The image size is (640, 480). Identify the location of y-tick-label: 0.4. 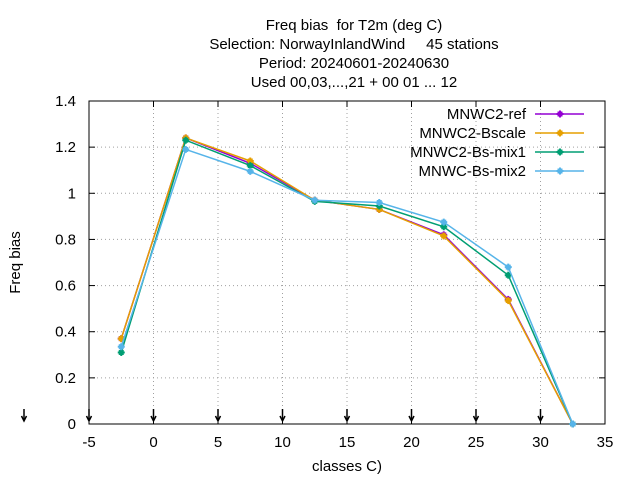
(65, 332).